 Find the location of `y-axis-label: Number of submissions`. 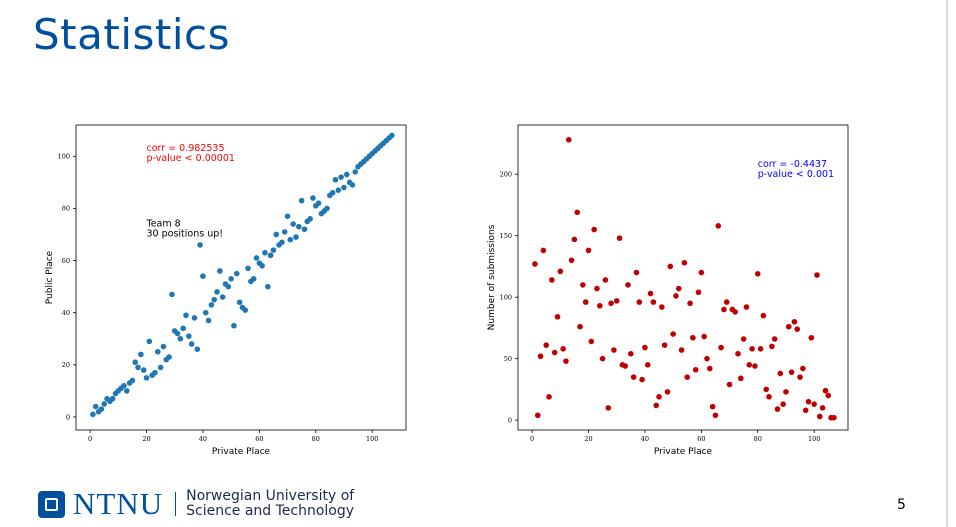

y-axis-label: Number of submissions is located at coordinates (492, 277).